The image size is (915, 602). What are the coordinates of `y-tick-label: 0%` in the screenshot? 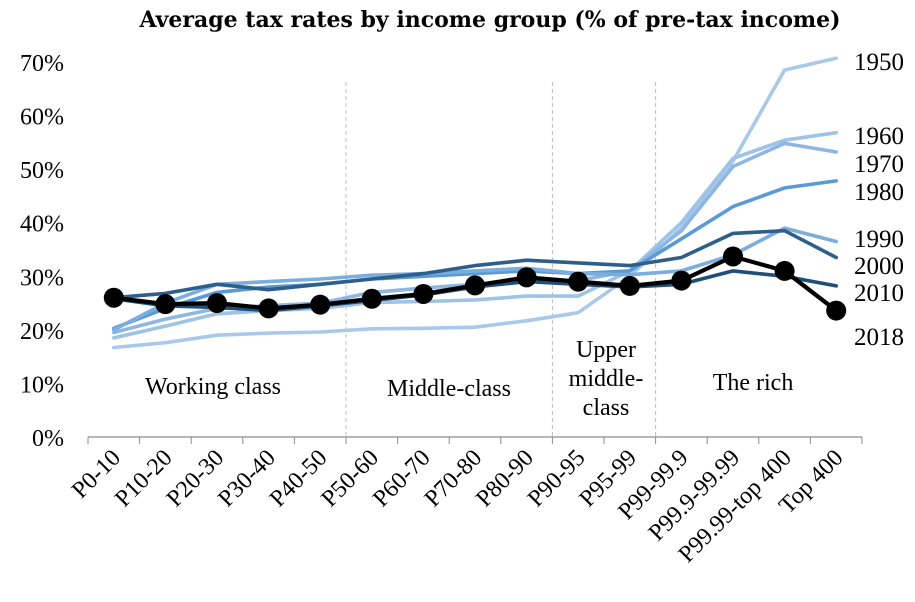 It's located at (48, 439).